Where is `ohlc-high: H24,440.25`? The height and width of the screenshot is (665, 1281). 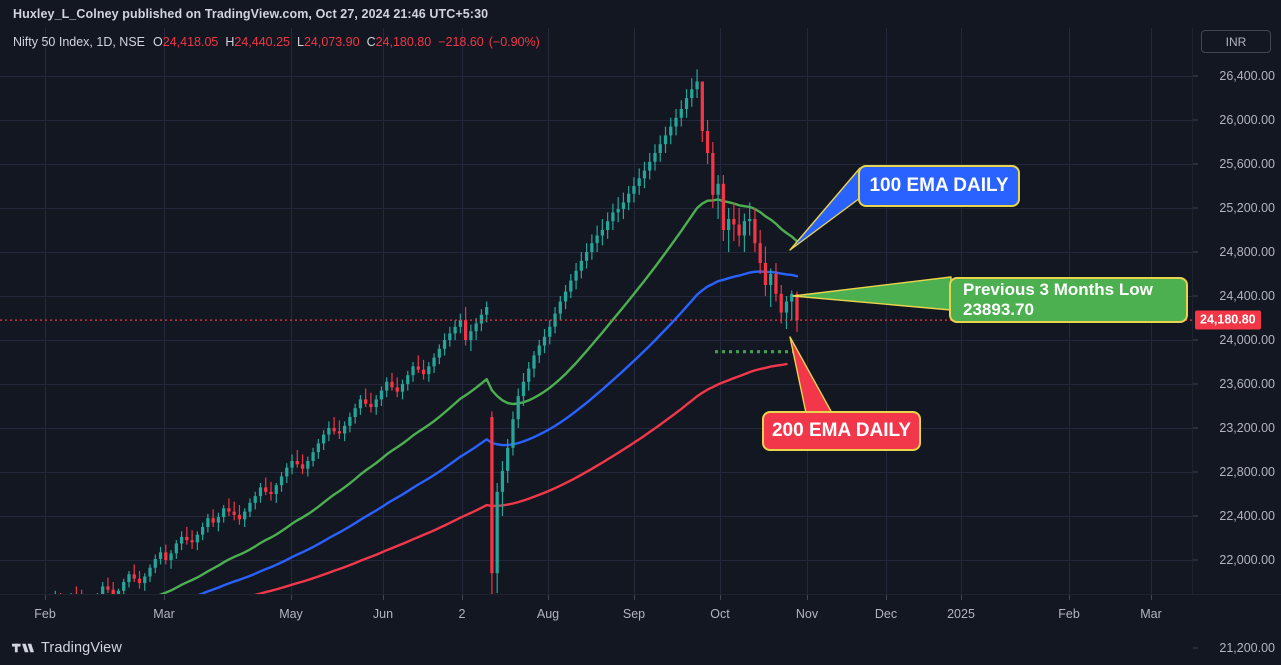 ohlc-high: H24,440.25 is located at coordinates (257, 42).